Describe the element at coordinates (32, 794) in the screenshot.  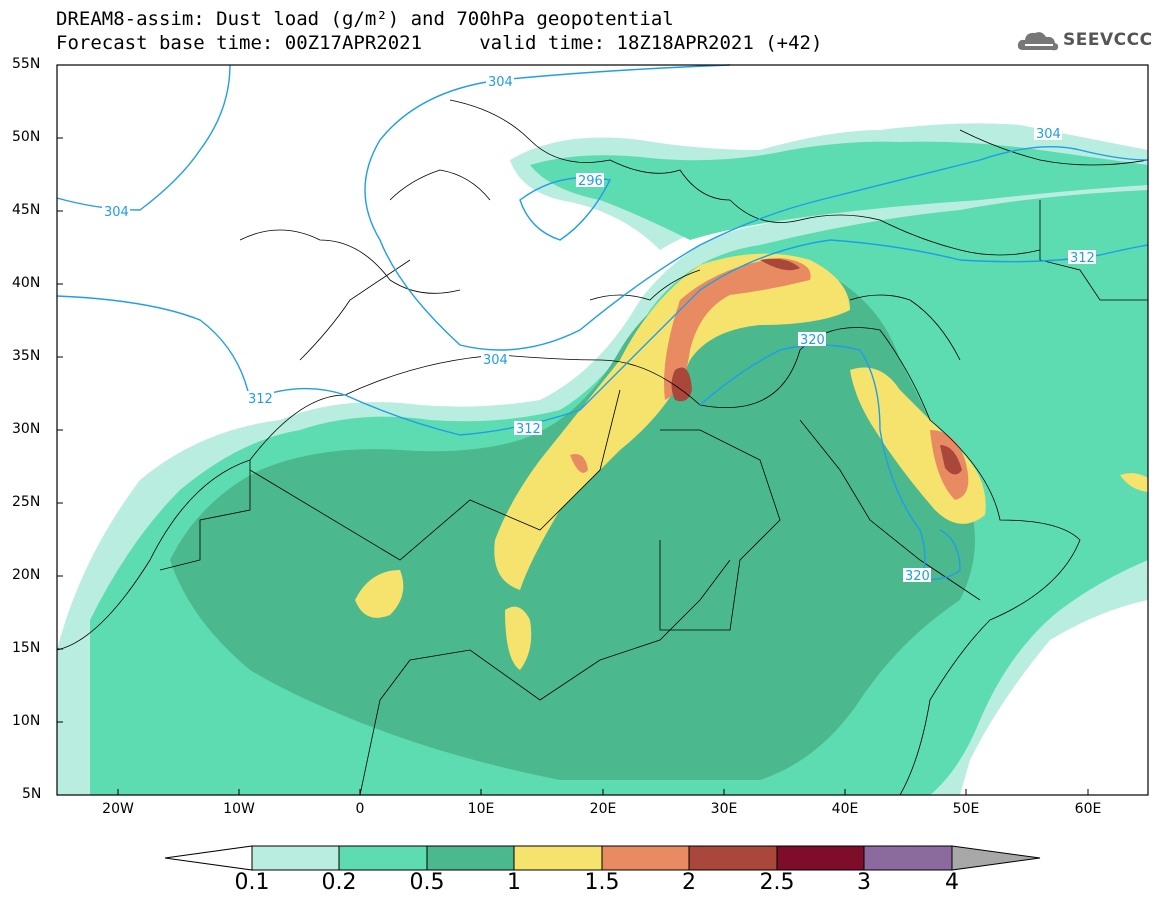
I see `lat-label-5n: 5N` at that location.